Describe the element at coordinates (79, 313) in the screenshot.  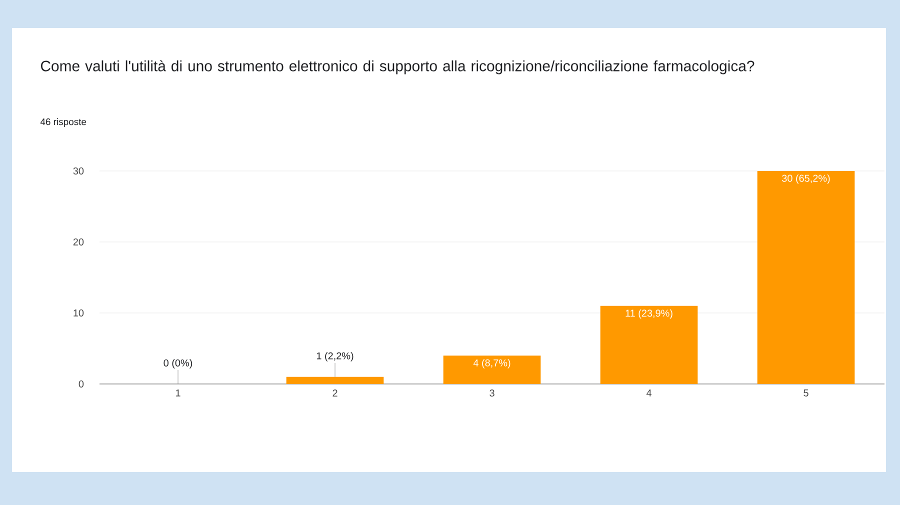
I see `y-tick-label: 10` at that location.